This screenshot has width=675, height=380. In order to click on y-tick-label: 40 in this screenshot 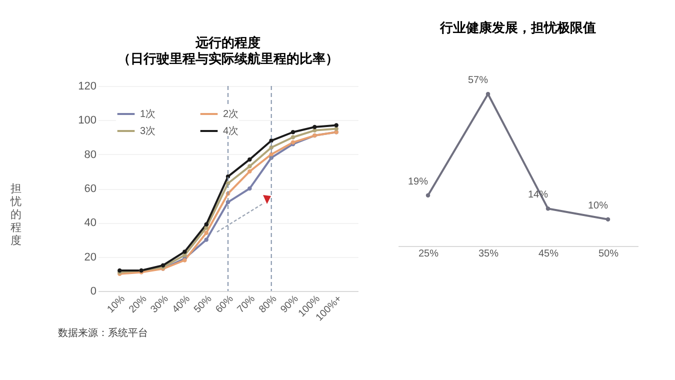, I will do `click(90, 223)`.